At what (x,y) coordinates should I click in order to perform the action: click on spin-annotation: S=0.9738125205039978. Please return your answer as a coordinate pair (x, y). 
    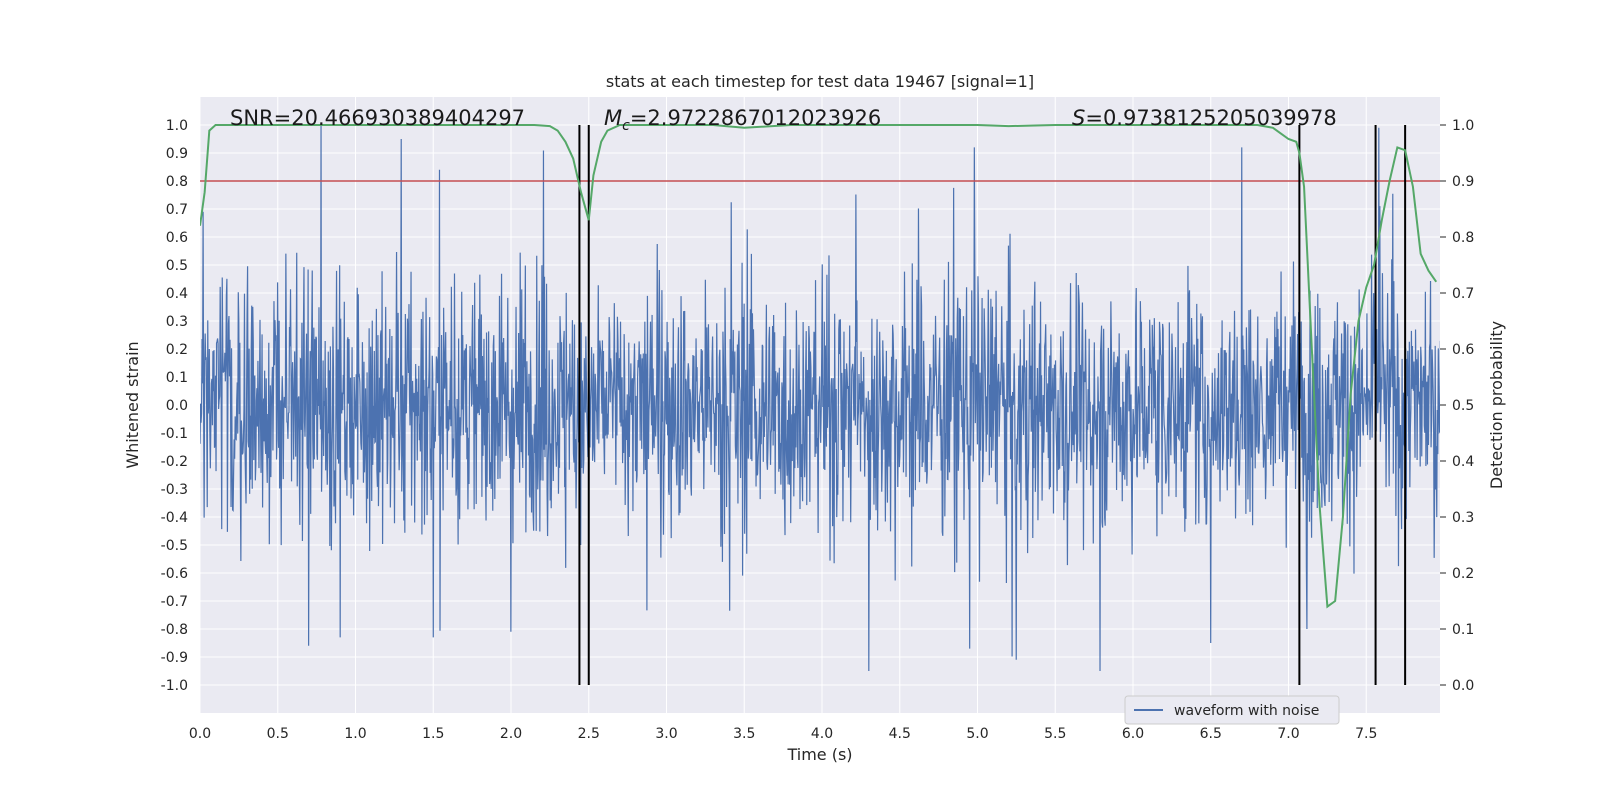
    Looking at the image, I should click on (1204, 118).